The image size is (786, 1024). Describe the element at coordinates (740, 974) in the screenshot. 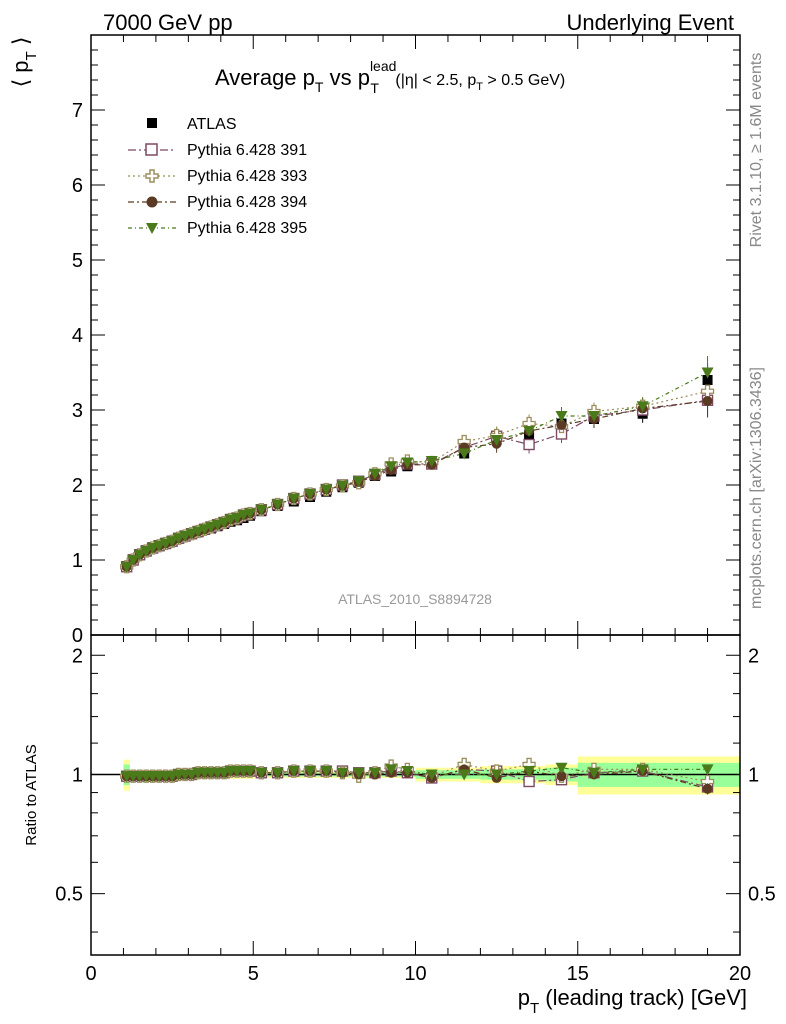

I see `x-tick-label: 20` at that location.